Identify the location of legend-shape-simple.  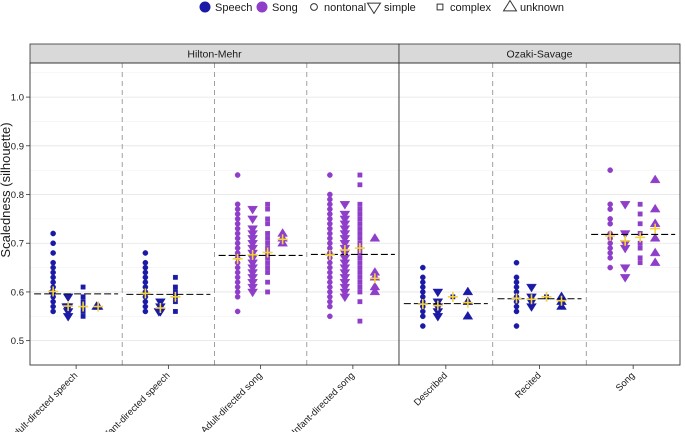
(374, 8).